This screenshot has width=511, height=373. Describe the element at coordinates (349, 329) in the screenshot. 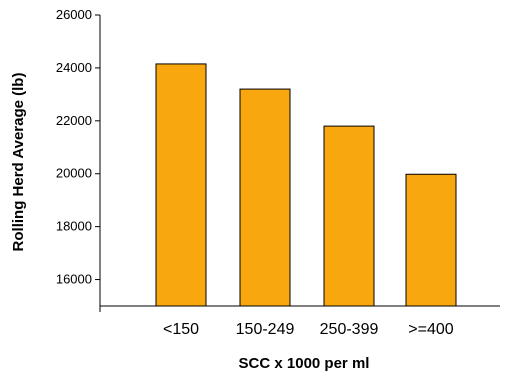

I see `x-tick-label: 250-399` at that location.